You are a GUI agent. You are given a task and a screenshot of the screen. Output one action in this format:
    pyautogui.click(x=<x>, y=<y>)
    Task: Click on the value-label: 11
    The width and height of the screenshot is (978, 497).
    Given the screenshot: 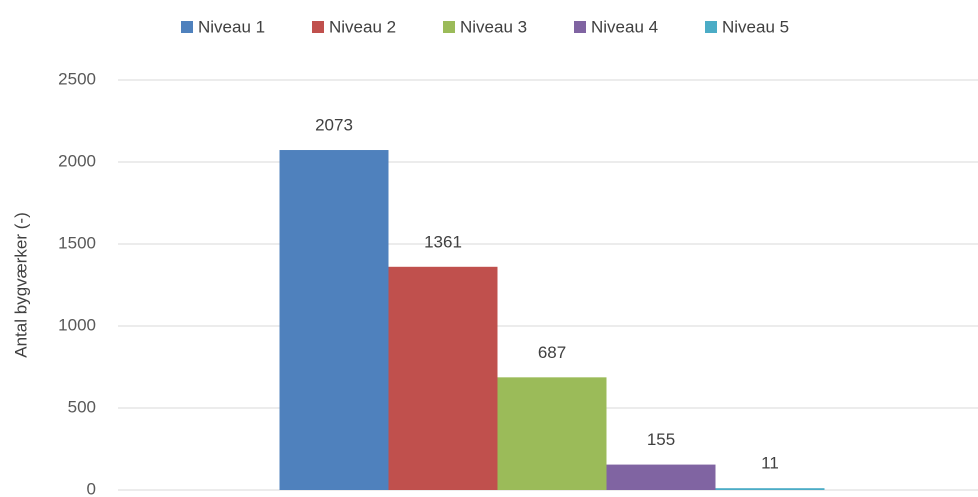 What is the action you would take?
    pyautogui.click(x=770, y=463)
    